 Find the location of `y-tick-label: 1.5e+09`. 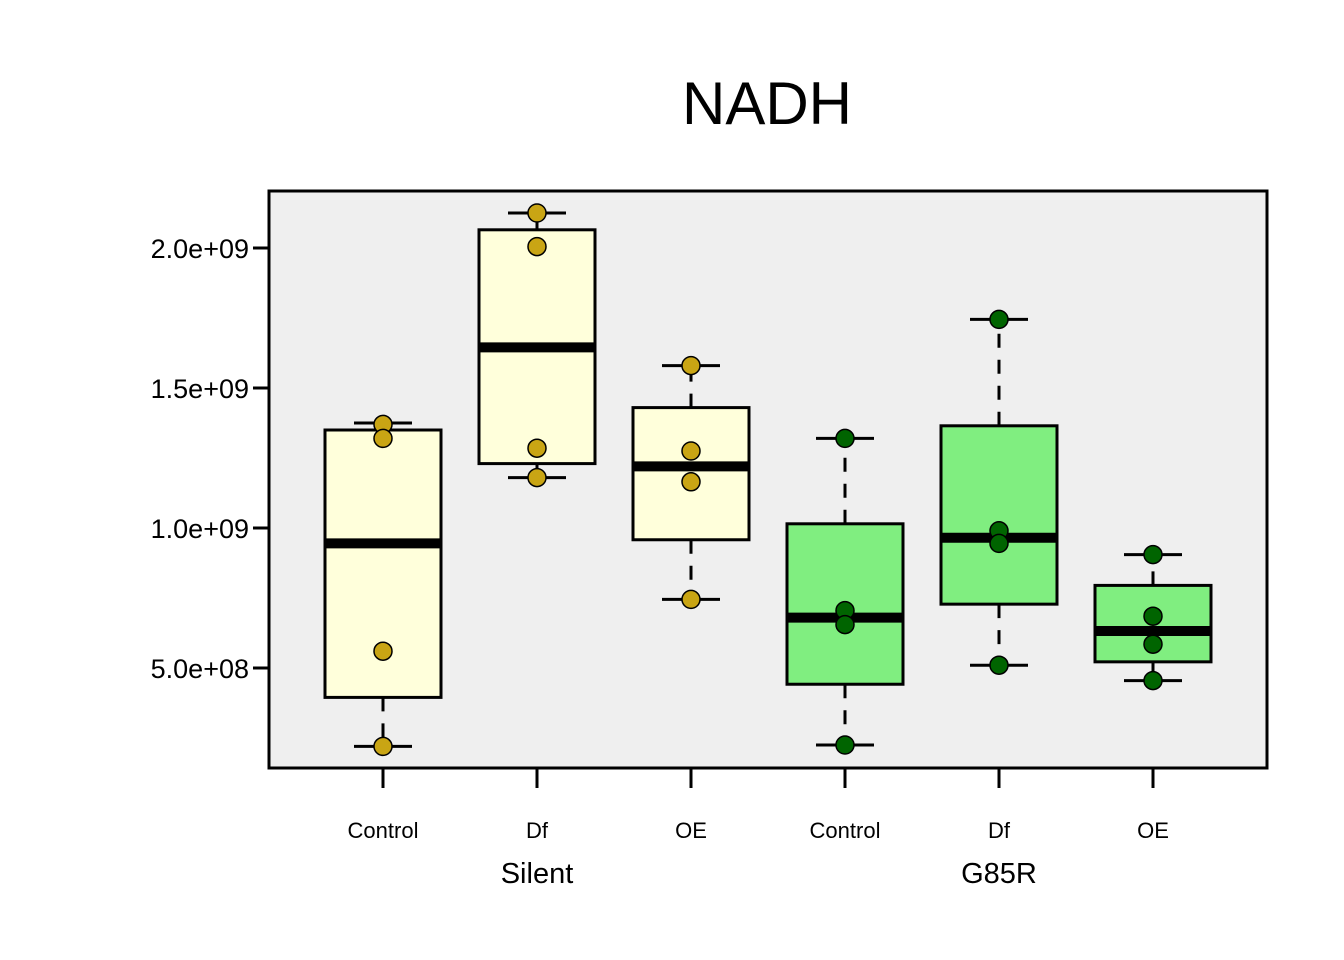

y-tick-label: 1.5e+09 is located at coordinates (200, 389).